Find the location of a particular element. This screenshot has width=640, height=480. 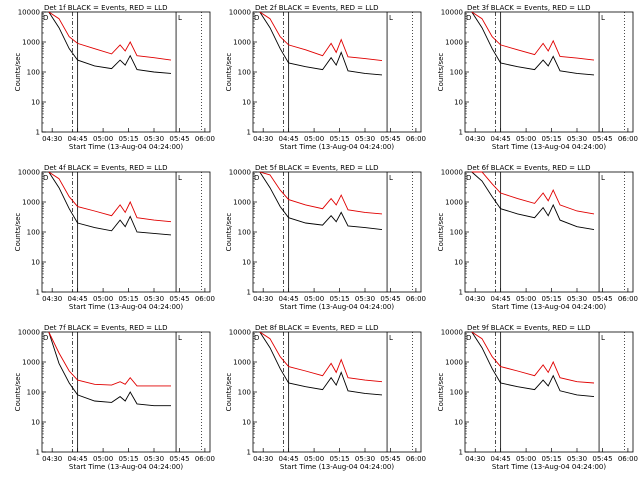

panel-title: Det 5f BLACK = Events, RED = LLD is located at coordinates (316, 168).